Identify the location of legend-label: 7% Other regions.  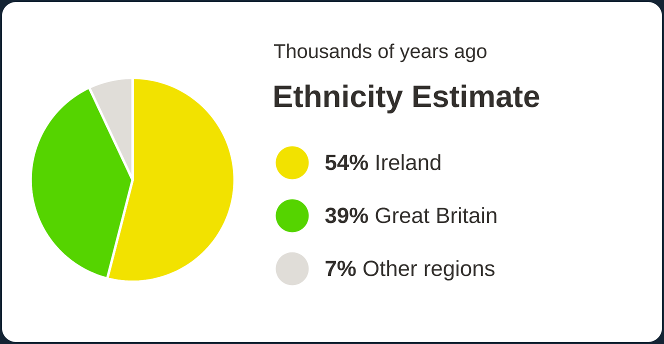
(410, 270).